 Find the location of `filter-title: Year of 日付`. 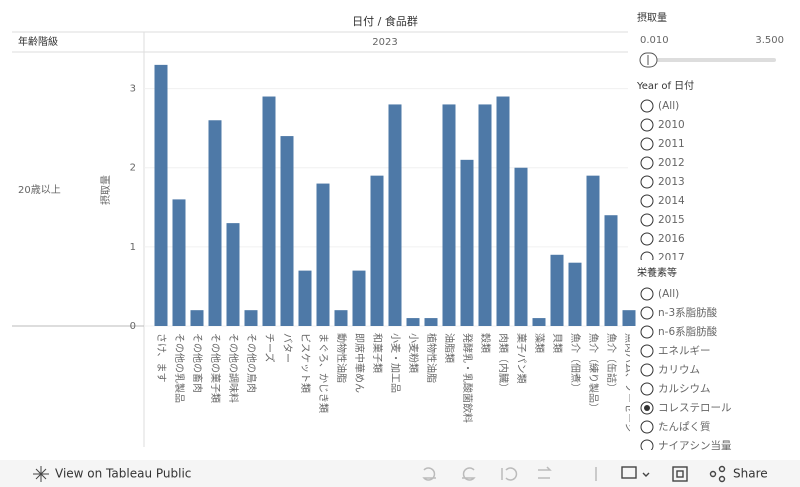

filter-title: Year of 日付 is located at coordinates (665, 85).